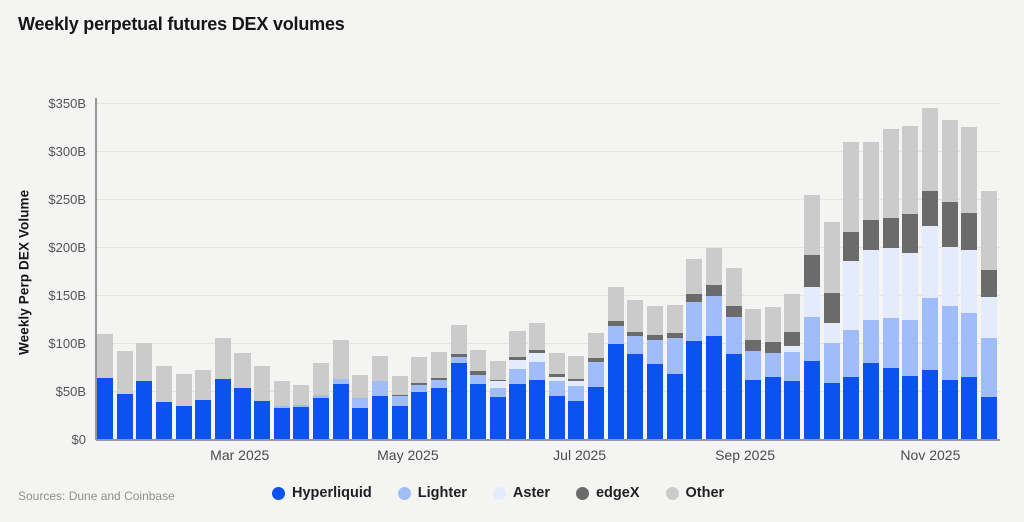 This screenshot has height=522, width=1024. Describe the element at coordinates (380, 397) in the screenshot. I see `bar-week-W15` at that location.